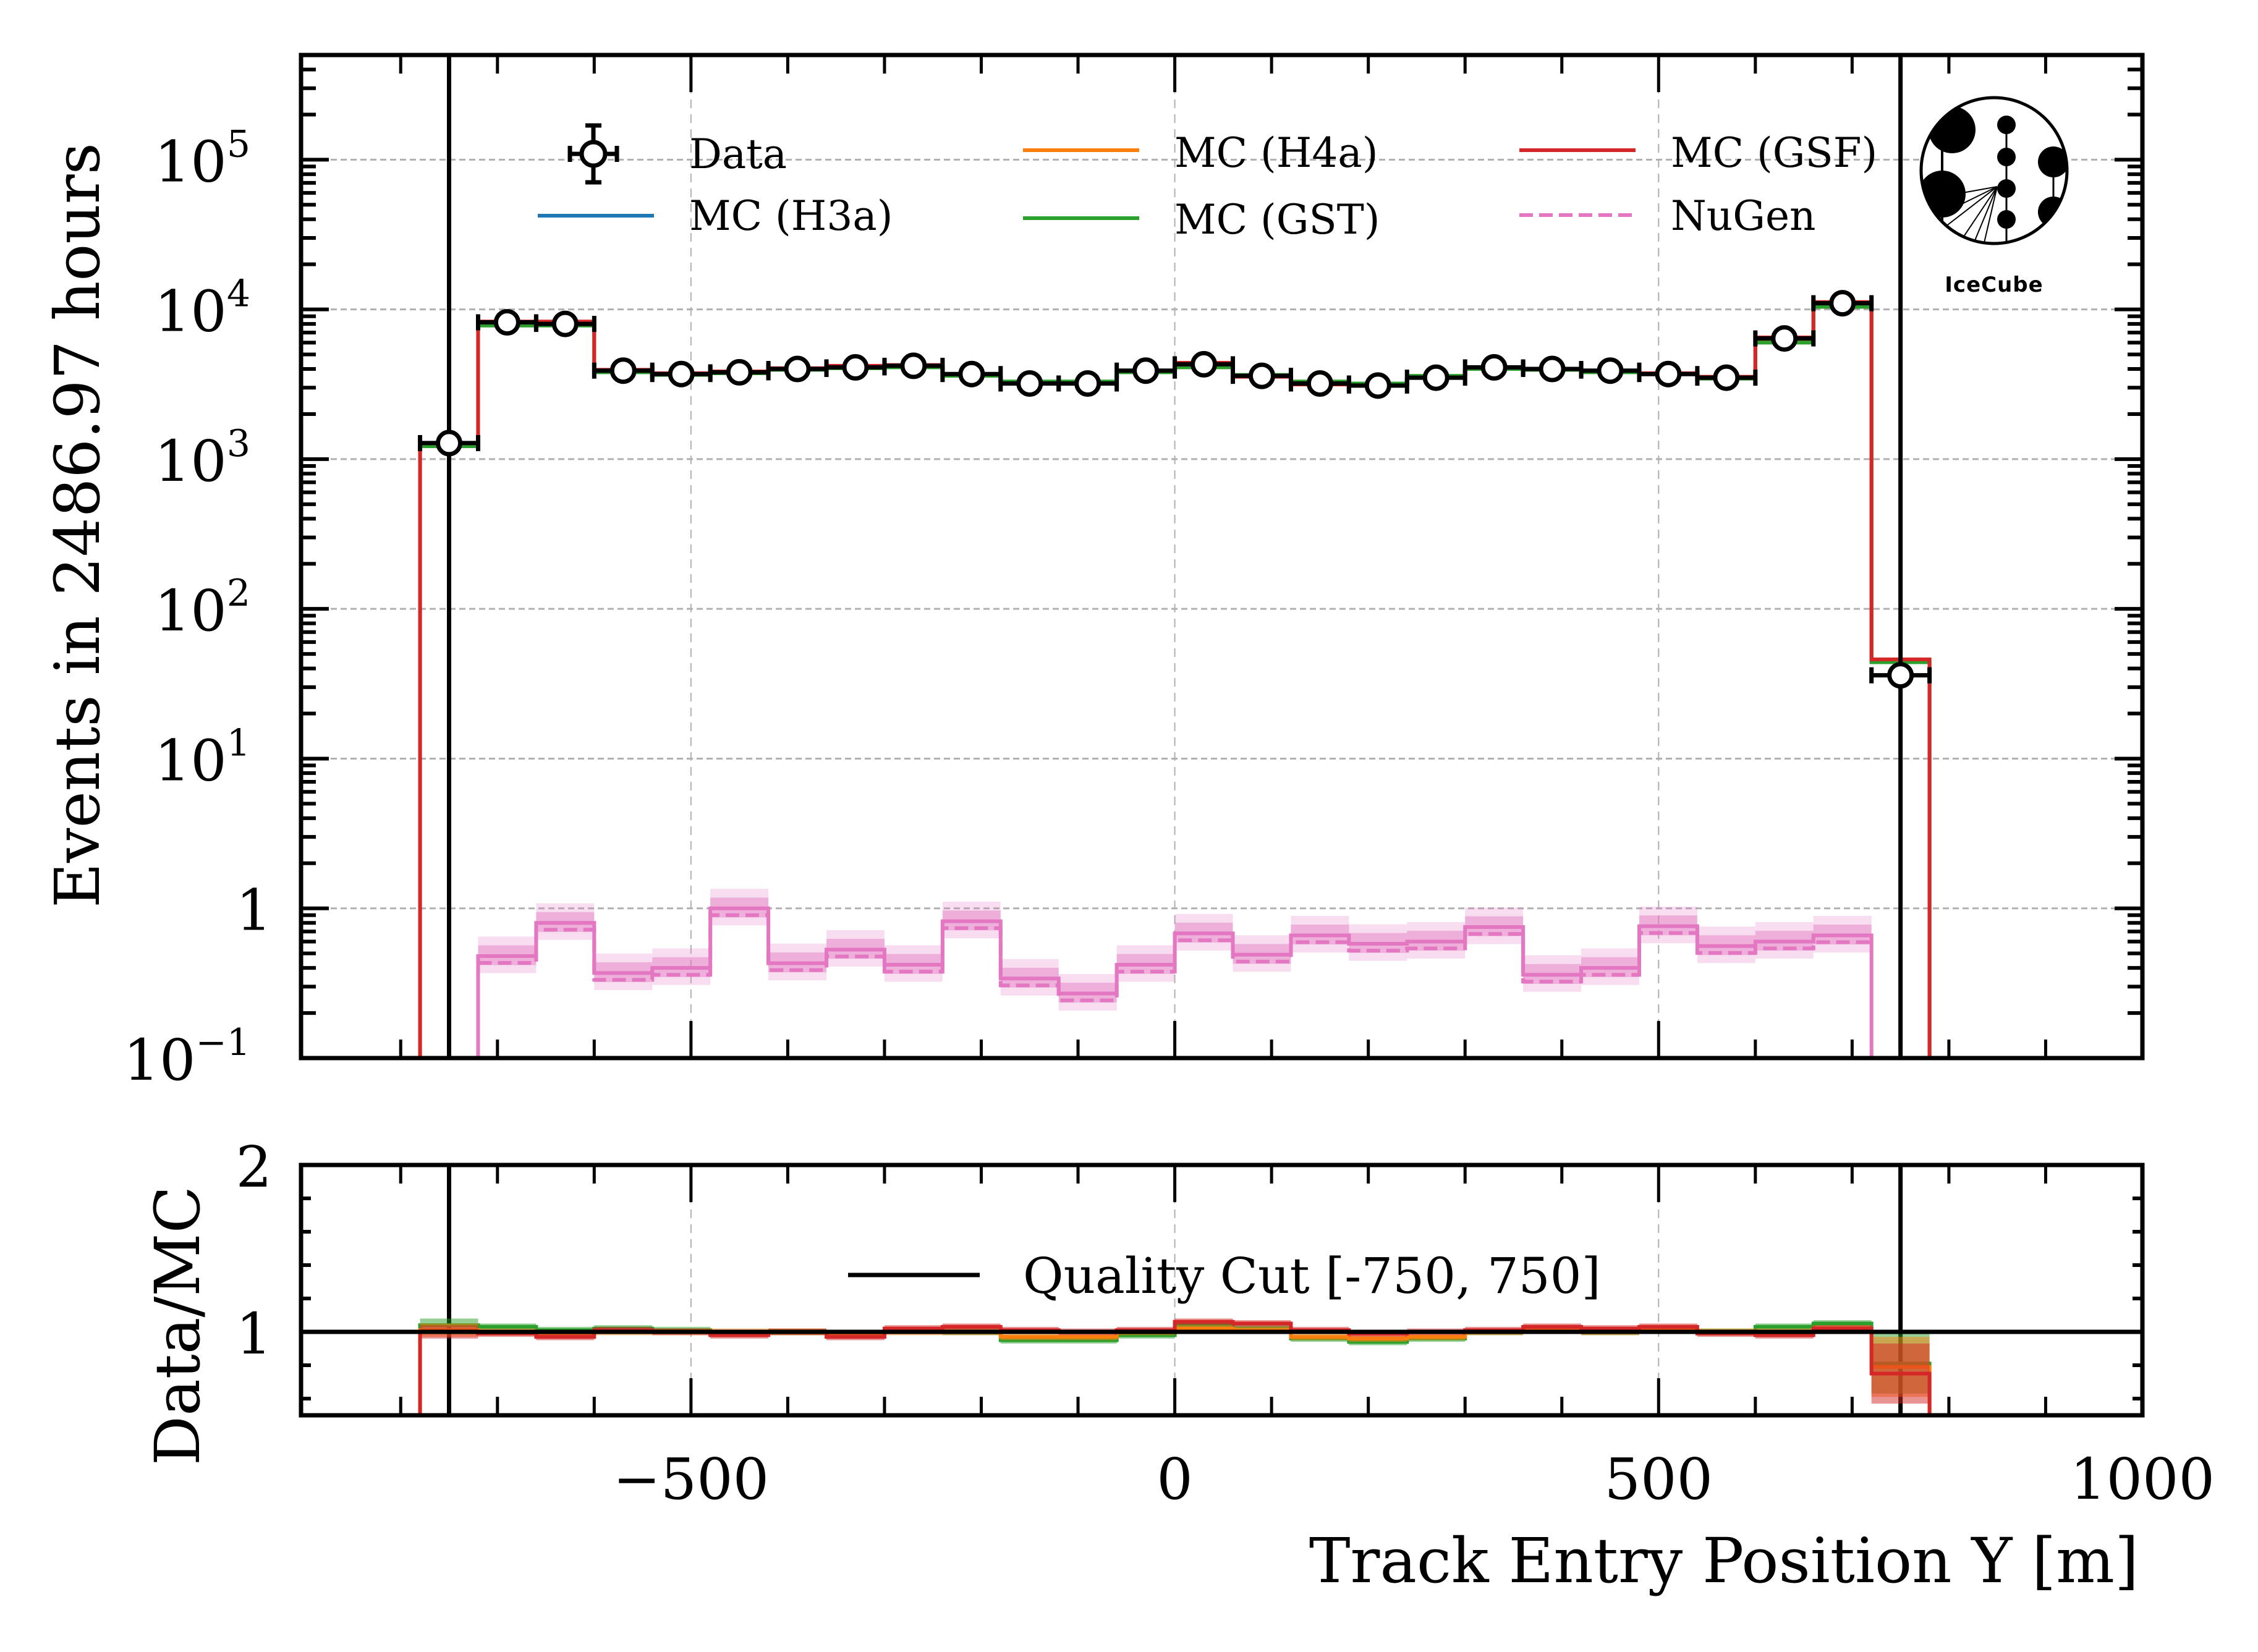 This screenshot has height=1652, width=2258. Describe the element at coordinates (187, 1057) in the screenshot. I see `y-tick-label-main: 10⁻¹` at that location.